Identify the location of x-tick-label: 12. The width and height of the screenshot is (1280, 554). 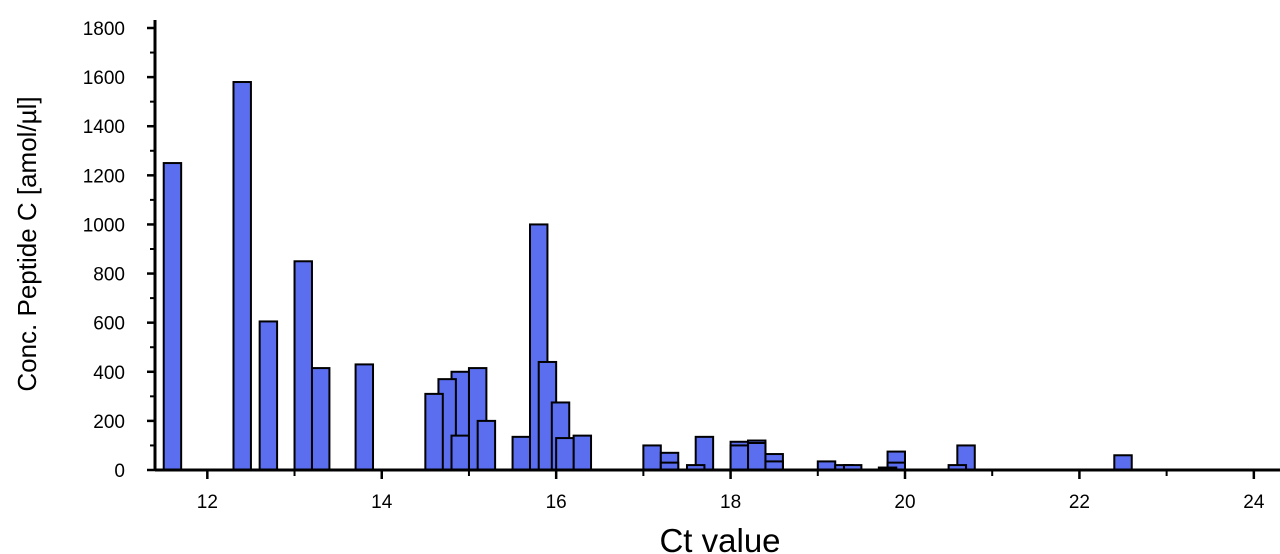
(207, 502).